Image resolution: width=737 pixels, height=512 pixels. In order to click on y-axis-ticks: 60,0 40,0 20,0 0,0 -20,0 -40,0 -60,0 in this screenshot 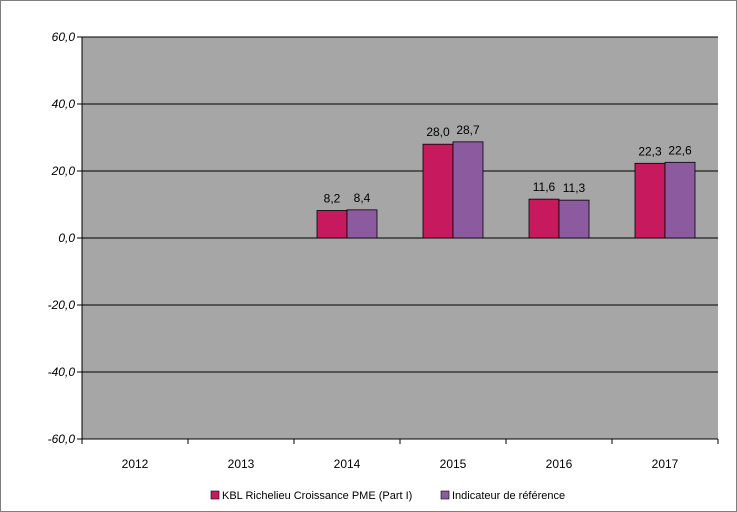, I will do `click(65, 238)`.